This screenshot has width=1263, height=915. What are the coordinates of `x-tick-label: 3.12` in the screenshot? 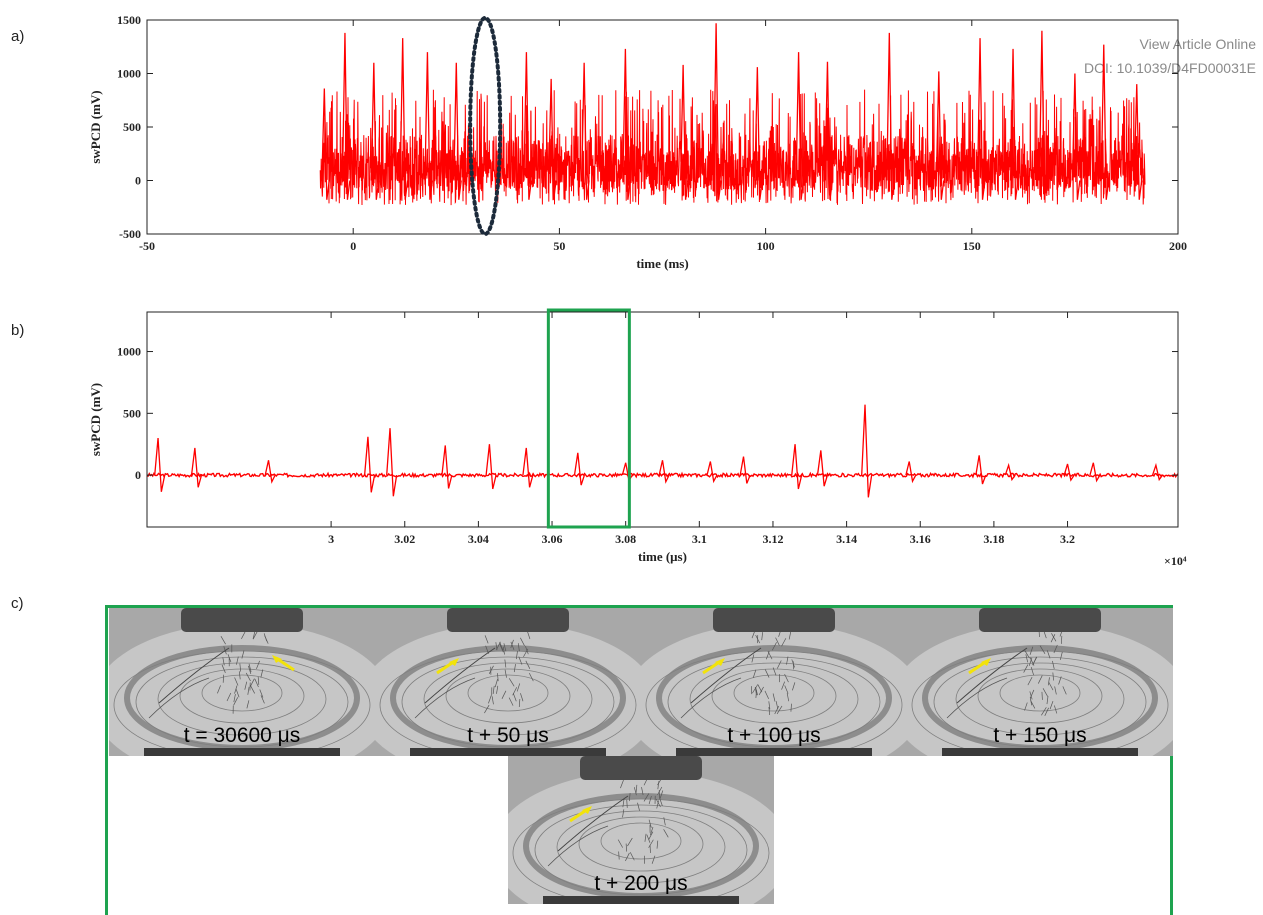 It's located at (772, 539).